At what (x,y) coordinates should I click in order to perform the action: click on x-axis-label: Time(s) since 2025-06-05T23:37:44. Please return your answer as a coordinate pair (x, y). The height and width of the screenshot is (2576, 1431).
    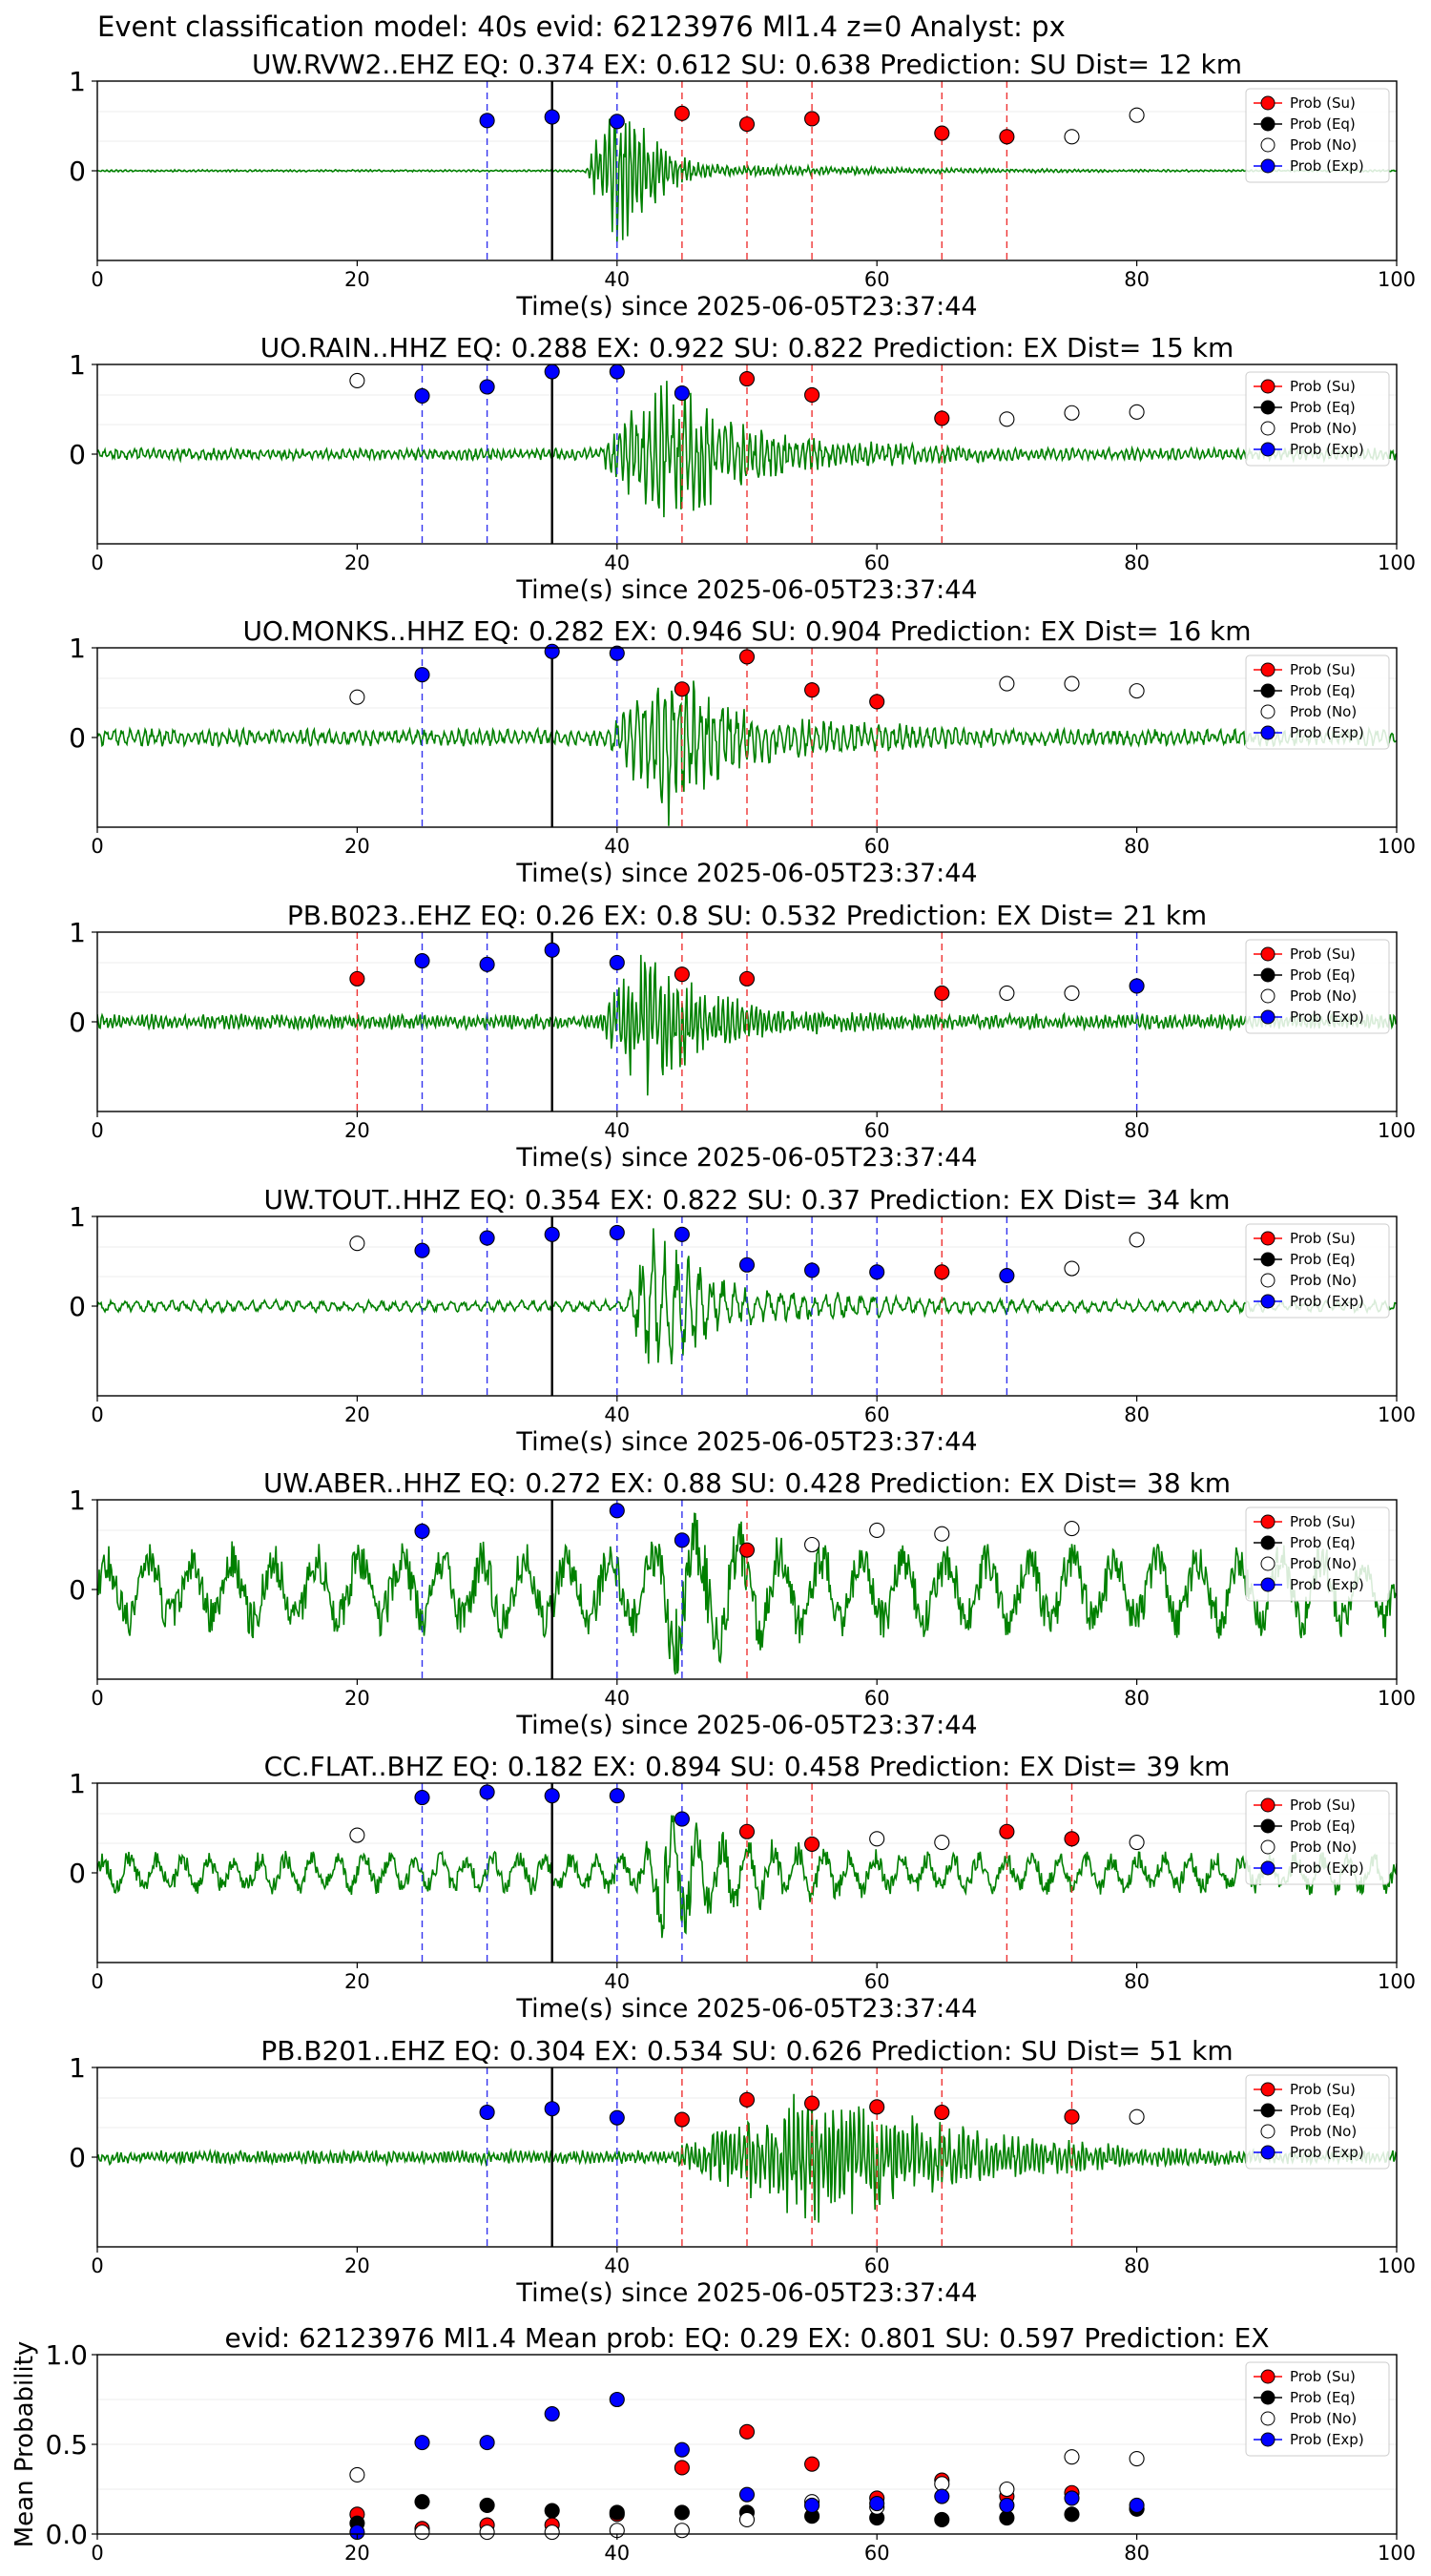
    Looking at the image, I should click on (746, 590).